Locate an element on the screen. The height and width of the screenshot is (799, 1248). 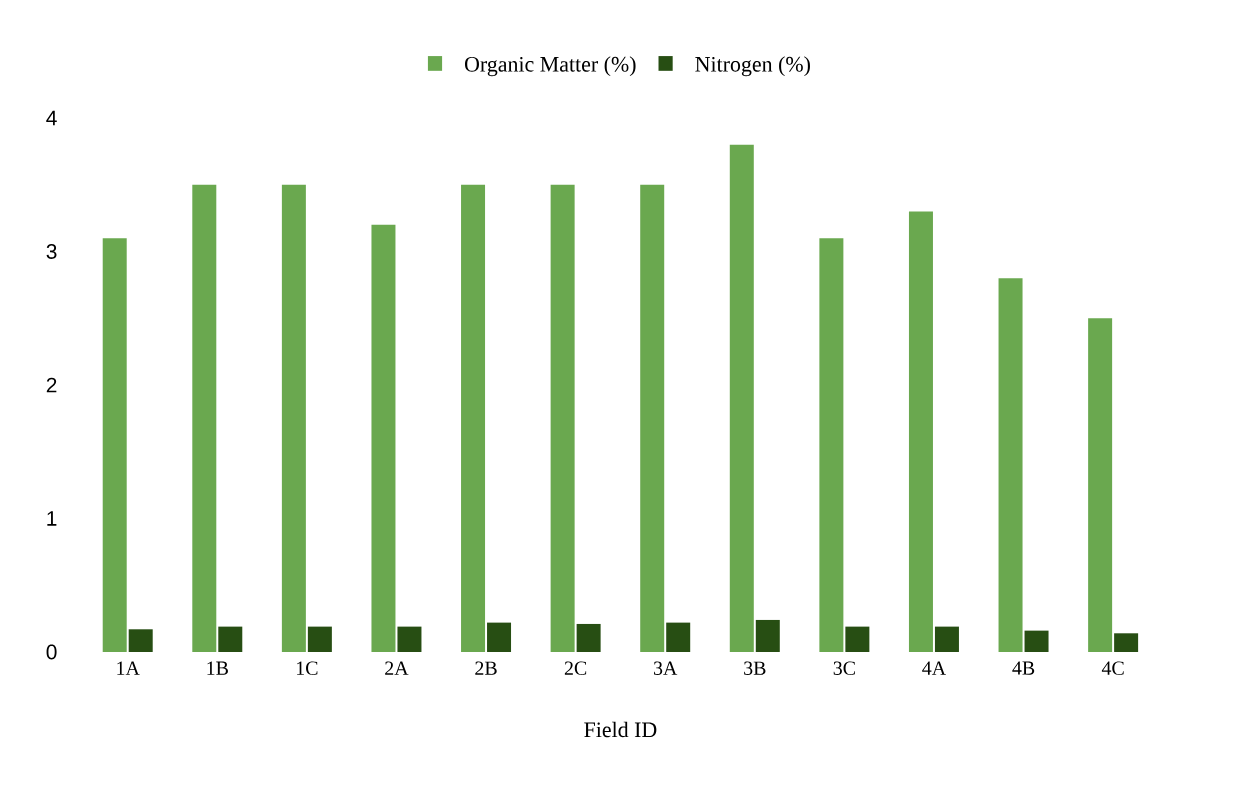
x-tick-label: 2A is located at coordinates (397, 668).